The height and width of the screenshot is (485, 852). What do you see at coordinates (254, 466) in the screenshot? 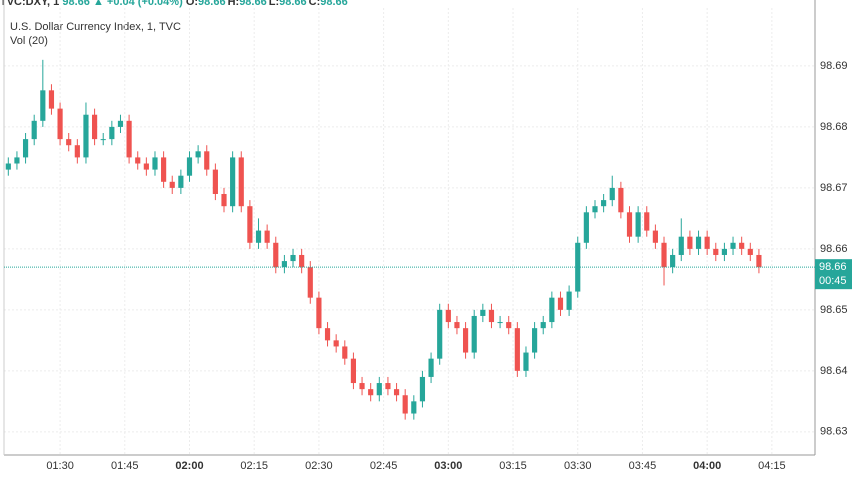
I see `x-tick-label: 02:15` at bounding box center [254, 466].